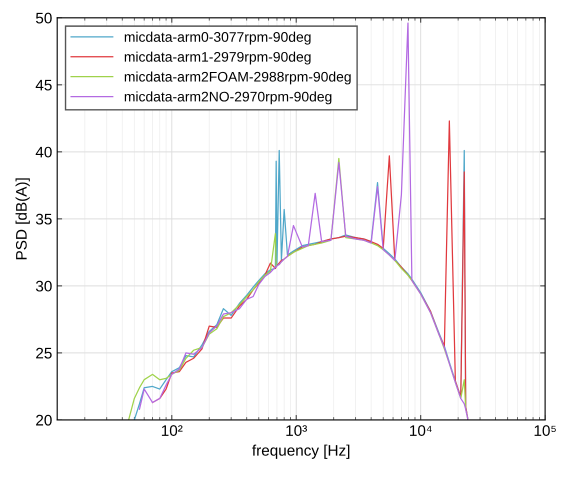  I want to click on legend-label: micdata-arm0-3077rpm-90deg, so click(217, 38).